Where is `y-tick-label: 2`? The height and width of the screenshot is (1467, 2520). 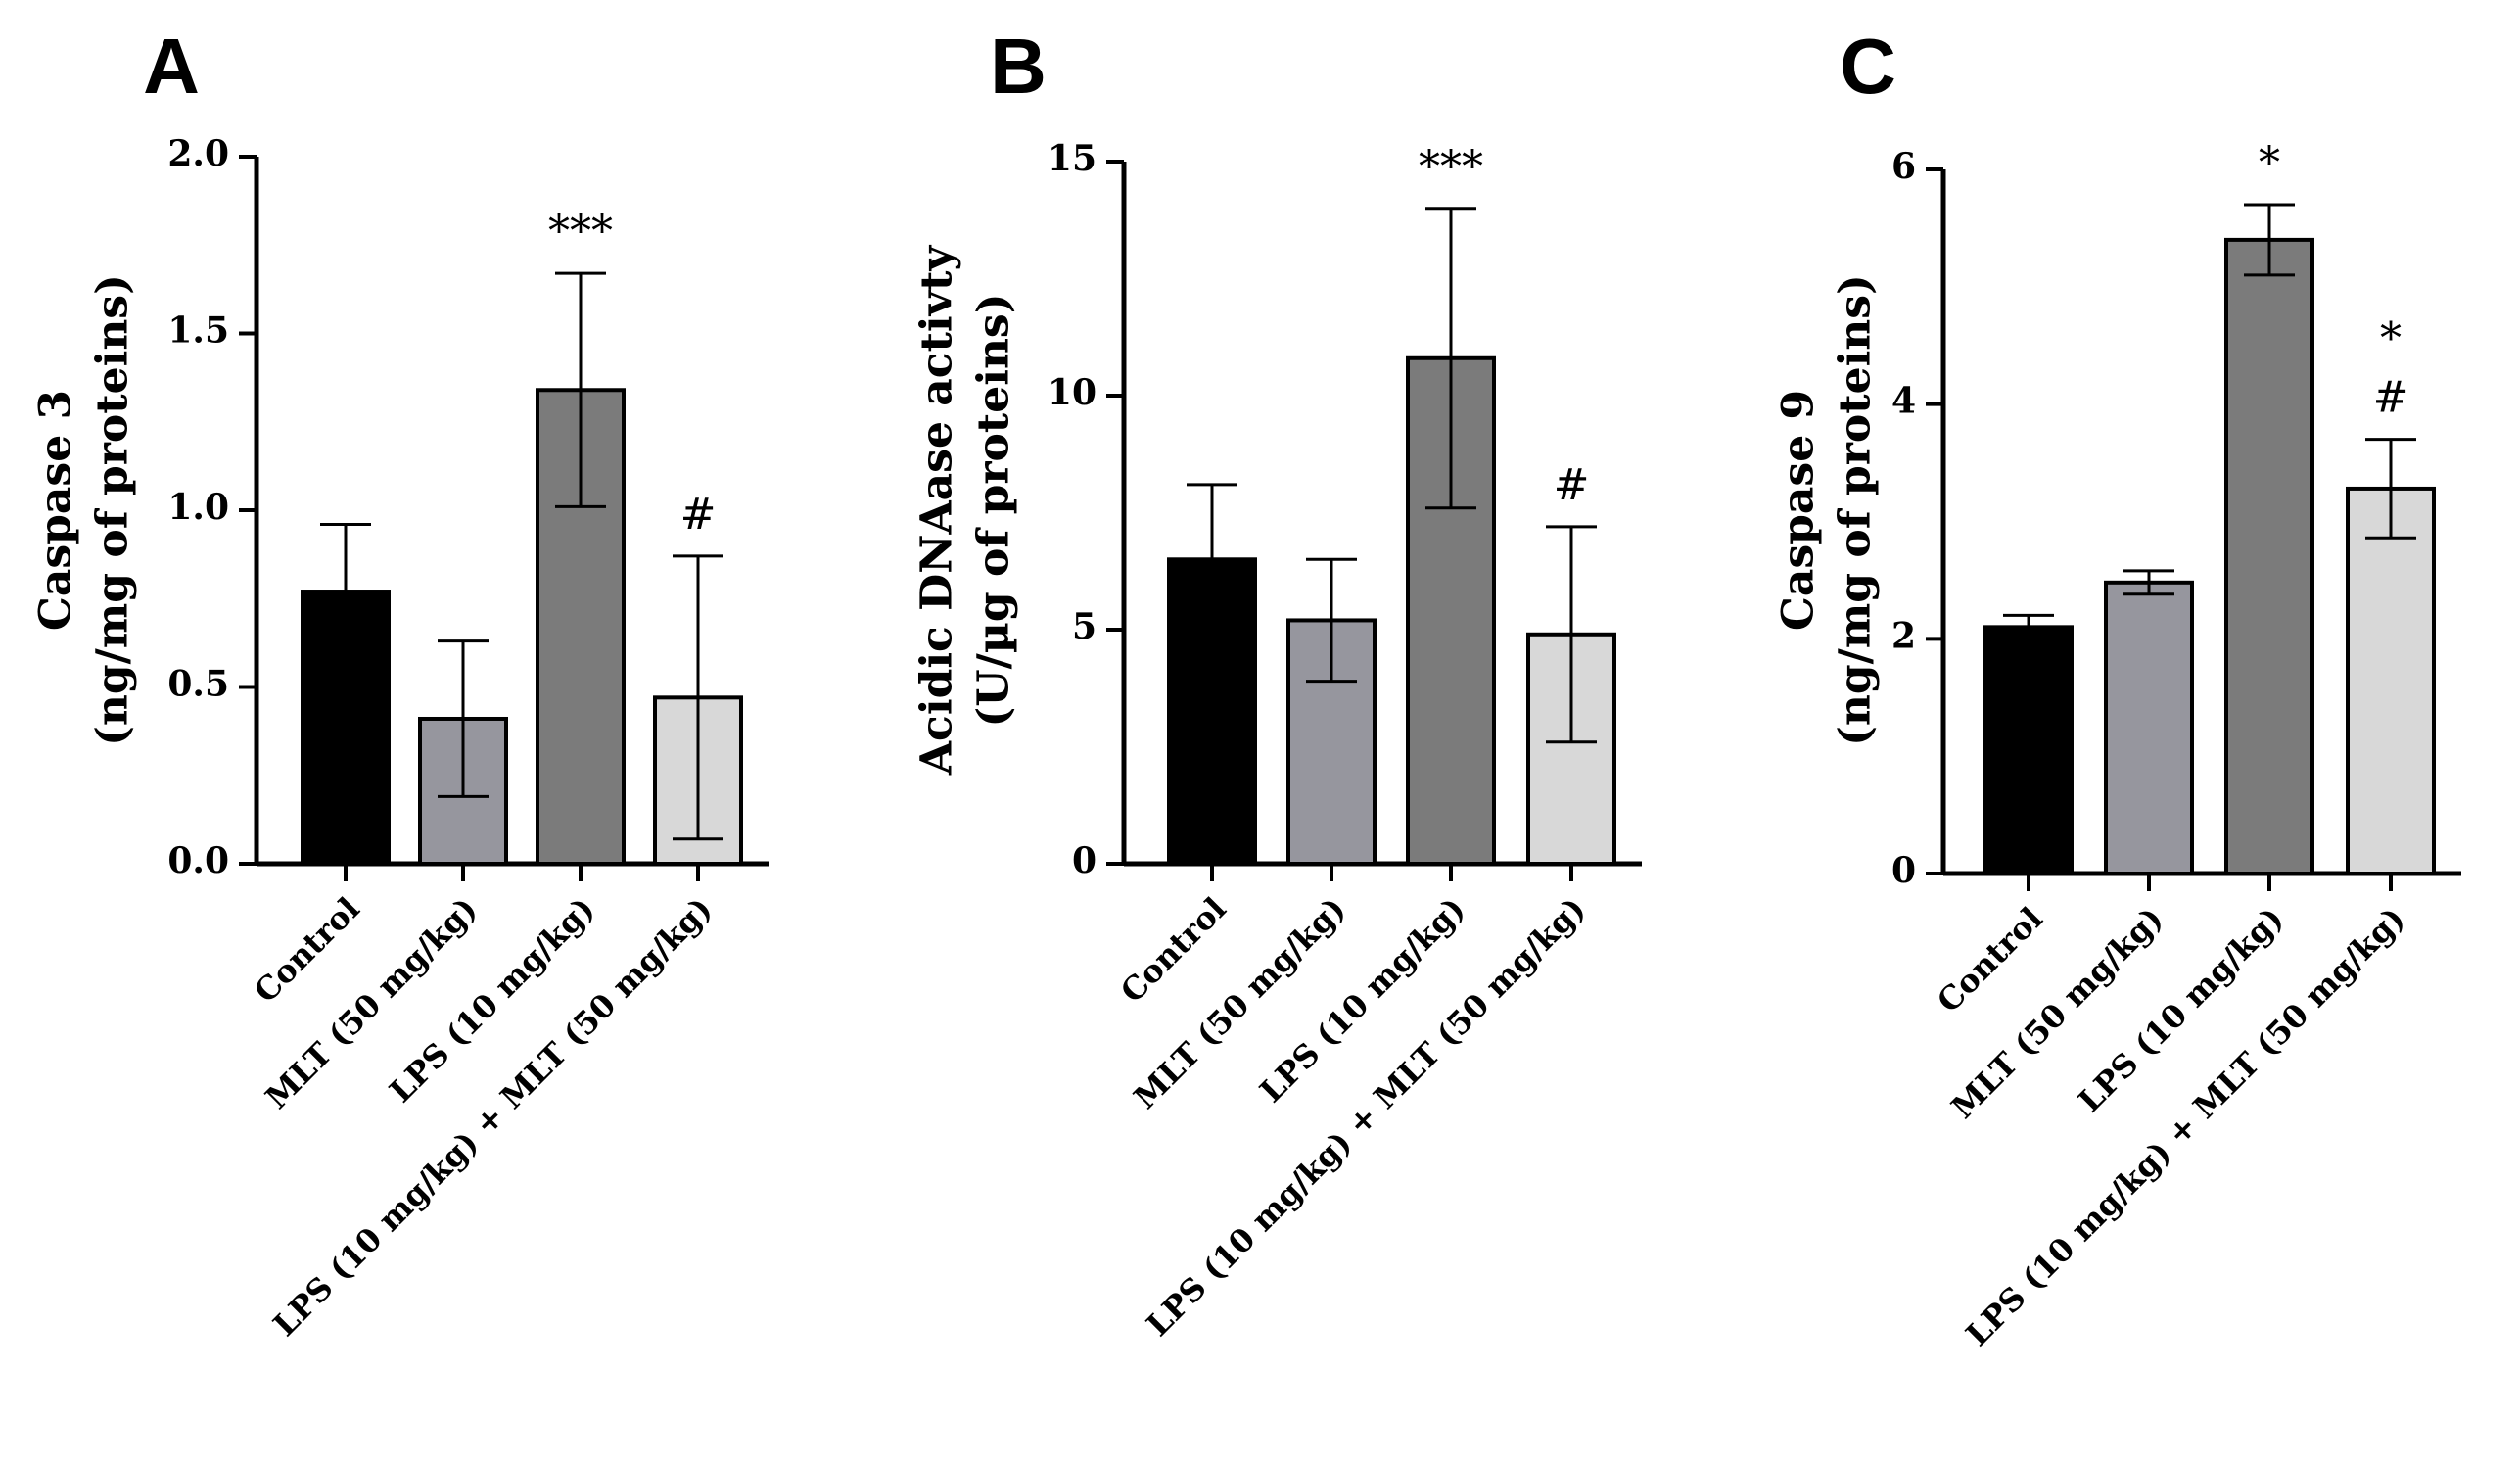
y-tick-label: 2 is located at coordinates (1903, 635).